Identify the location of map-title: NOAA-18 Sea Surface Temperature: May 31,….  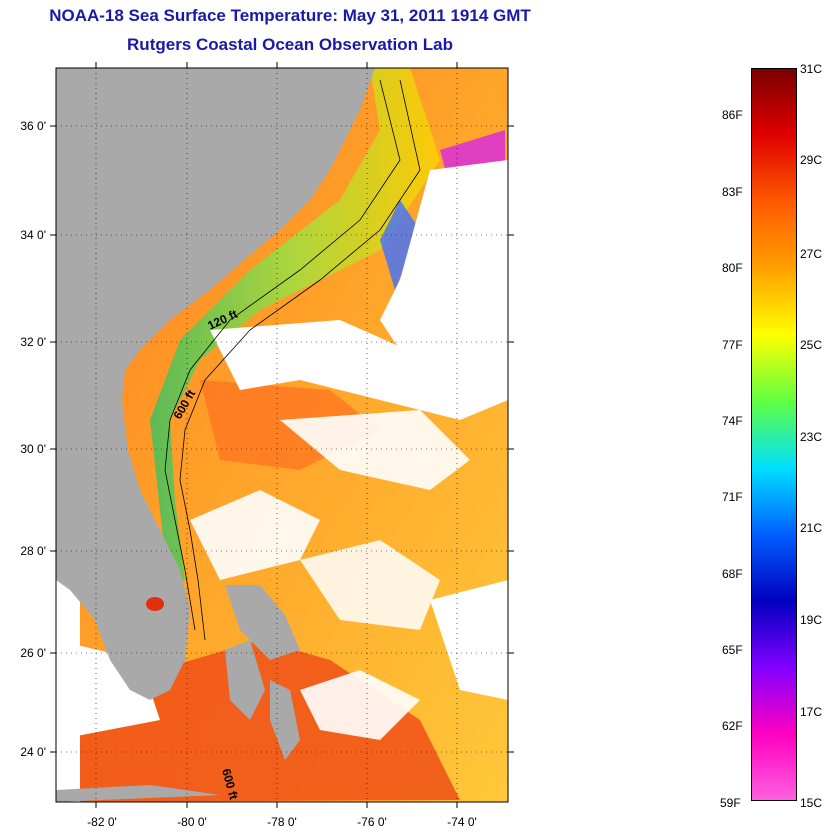
(290, 15).